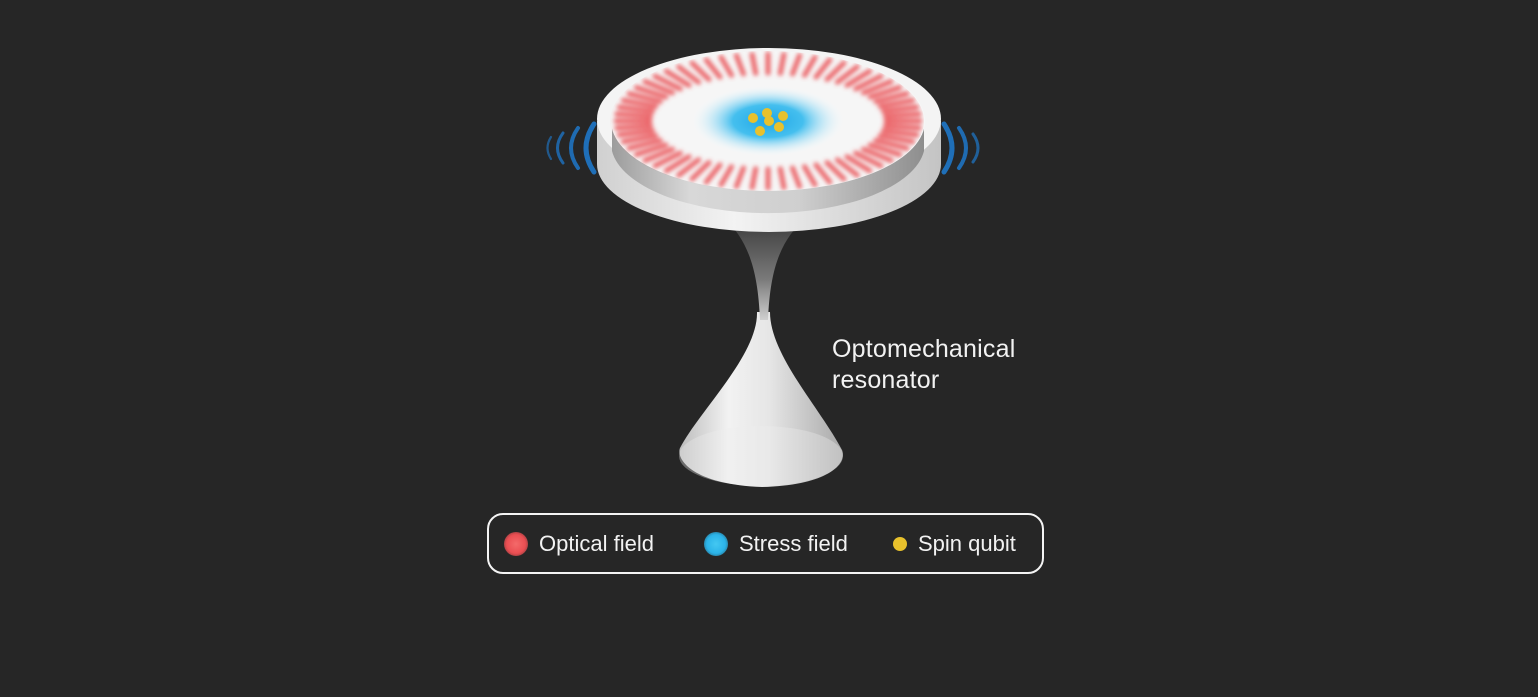  What do you see at coordinates (765, 269) in the screenshot?
I see `pedestal-stem` at bounding box center [765, 269].